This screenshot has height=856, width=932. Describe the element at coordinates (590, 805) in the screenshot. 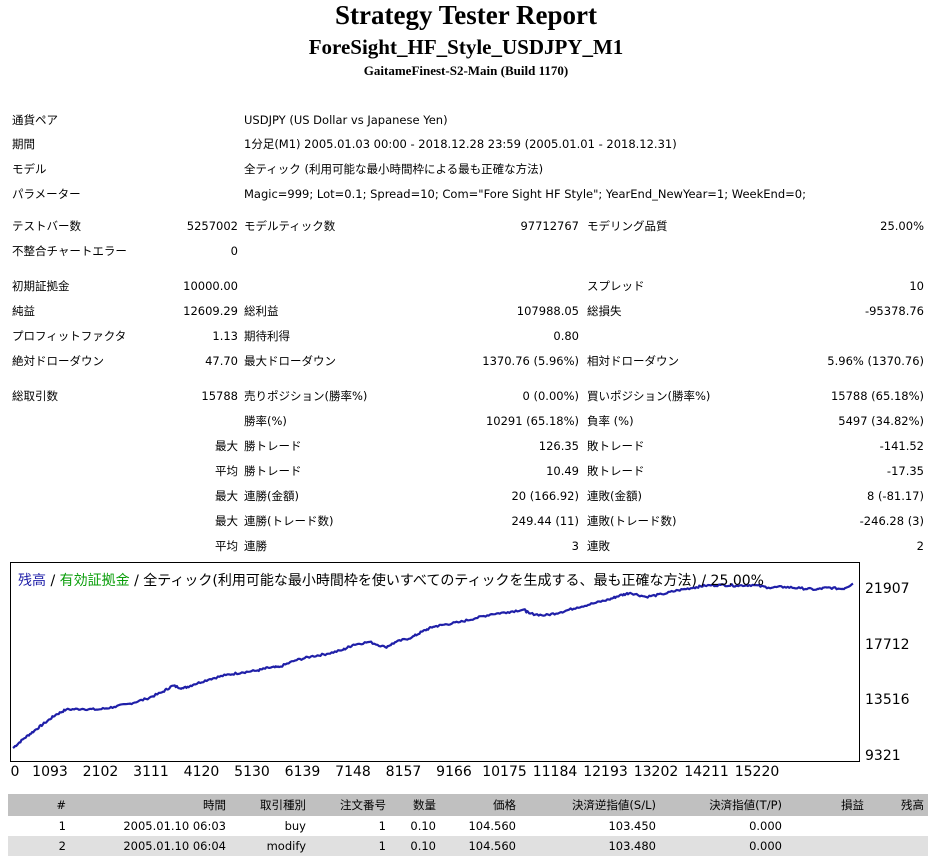

I see `table-header-cell: 決済逆指値(S/L)` at that location.